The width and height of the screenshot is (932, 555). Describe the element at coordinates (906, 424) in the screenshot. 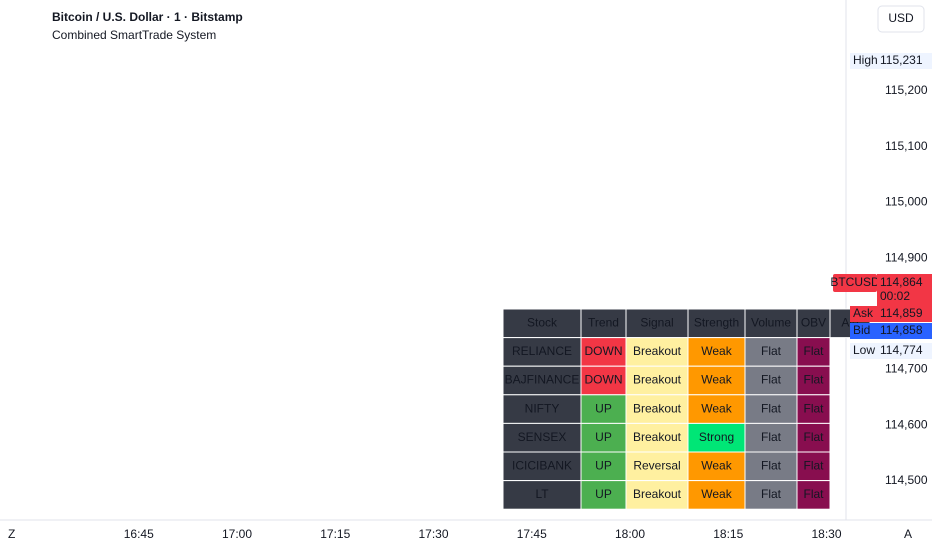

I see `y-tick-label: 114,600` at that location.